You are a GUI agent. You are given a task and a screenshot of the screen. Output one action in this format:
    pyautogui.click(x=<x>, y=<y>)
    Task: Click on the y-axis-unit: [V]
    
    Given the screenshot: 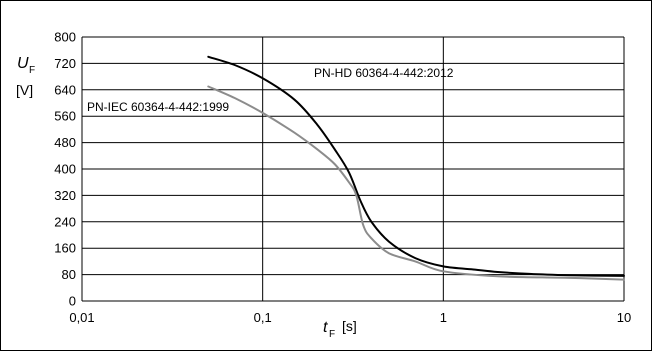 What is the action you would take?
    pyautogui.click(x=24, y=90)
    